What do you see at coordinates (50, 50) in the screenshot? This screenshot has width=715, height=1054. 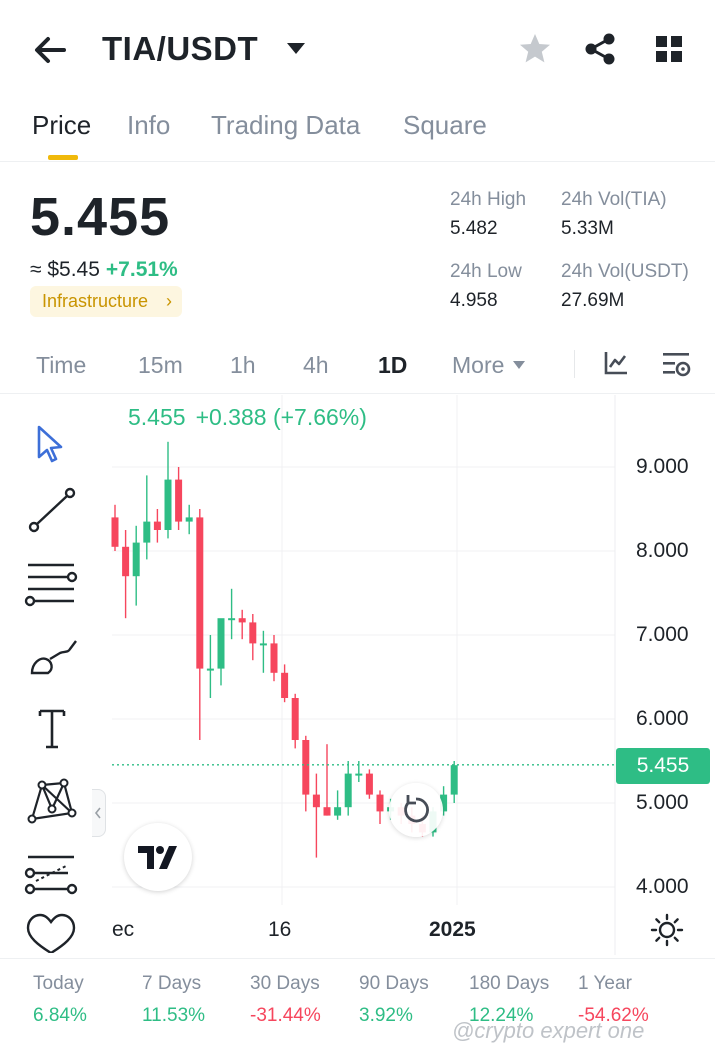 I see `back-arrow-icon` at bounding box center [50, 50].